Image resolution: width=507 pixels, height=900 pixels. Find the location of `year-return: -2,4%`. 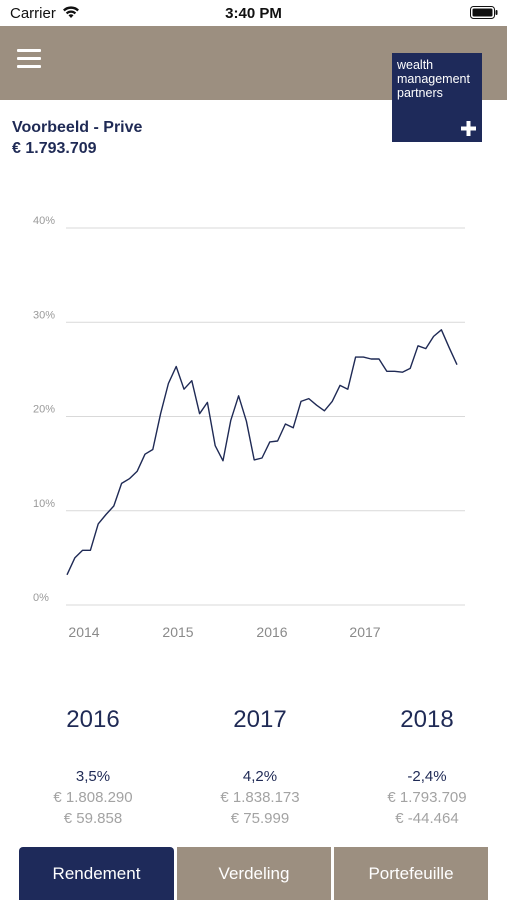

year-return: -2,4% is located at coordinates (427, 776).